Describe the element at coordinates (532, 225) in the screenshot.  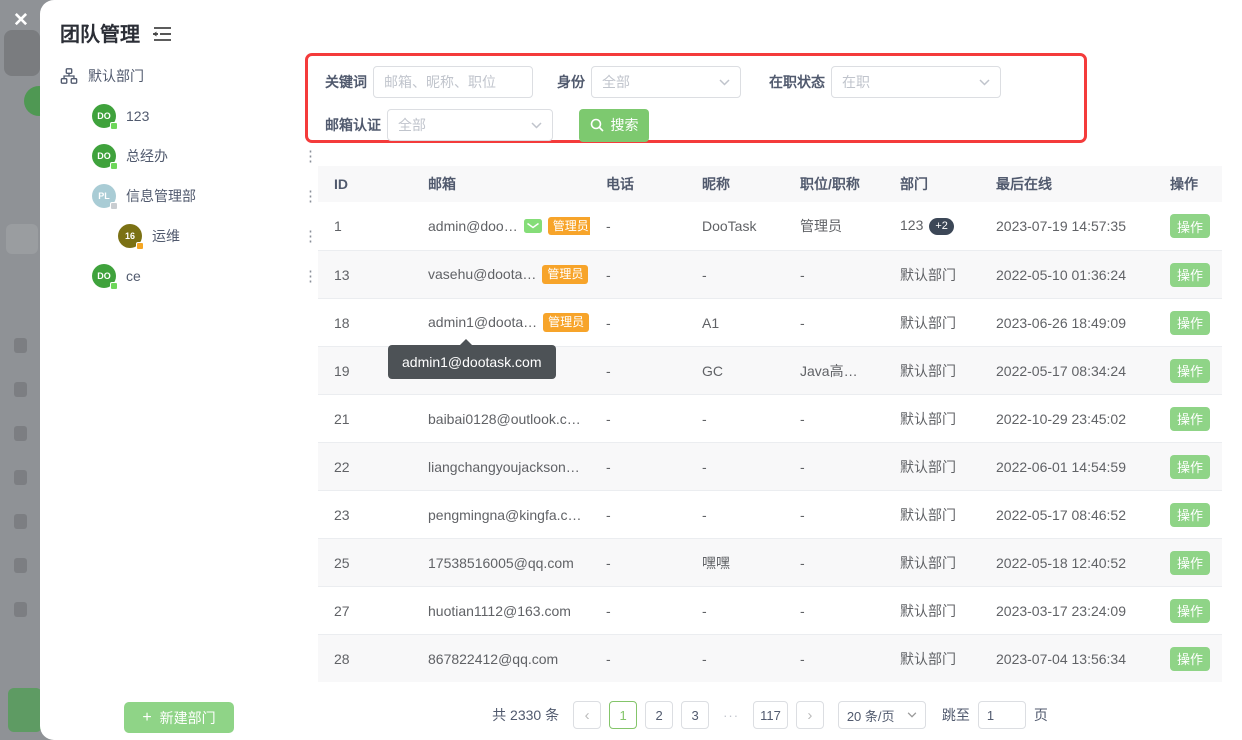
I see `mail-verified-icon` at that location.